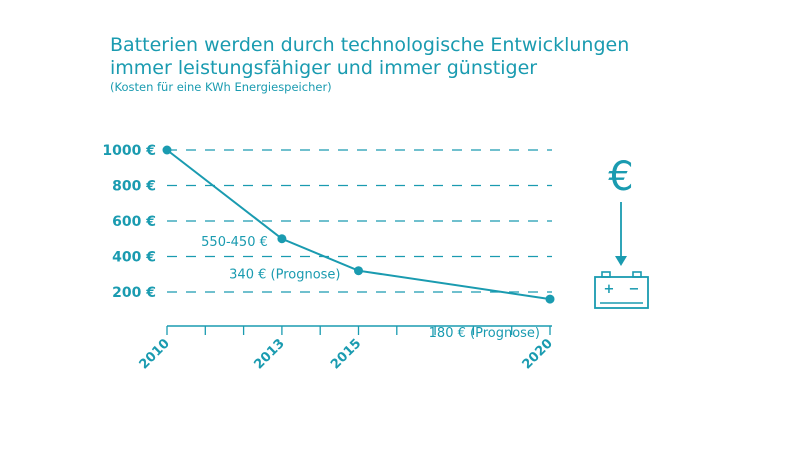 This screenshot has height=450, width=800. Describe the element at coordinates (129, 151) in the screenshot. I see `y-tick-label: 1000 €` at that location.